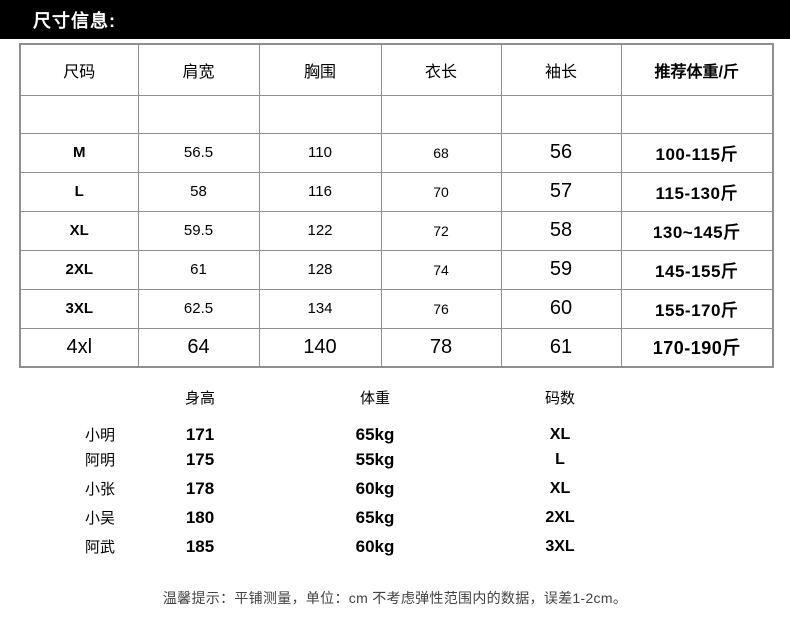 Image resolution: width=790 pixels, height=634 pixels. Describe the element at coordinates (79, 230) in the screenshot. I see `size-table-cell: XL` at that location.